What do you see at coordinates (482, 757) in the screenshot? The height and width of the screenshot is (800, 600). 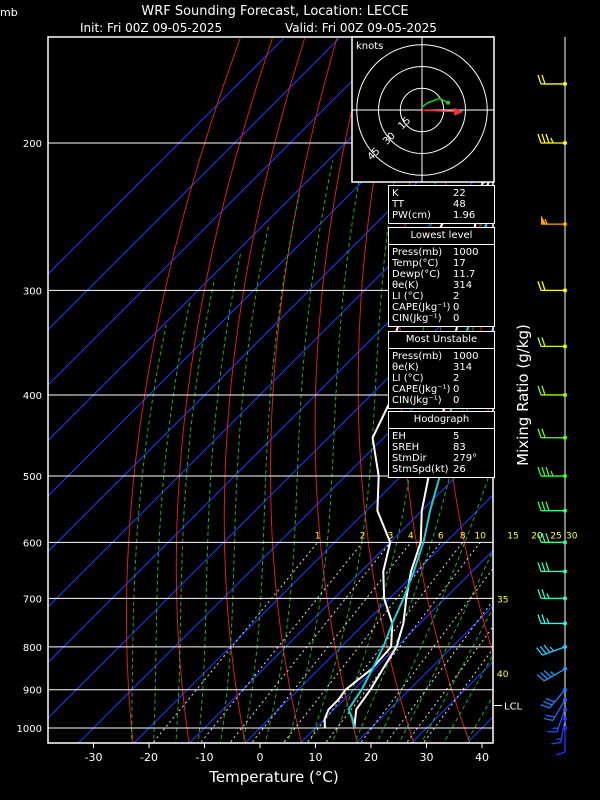 I see `temp-tick-label: 40` at bounding box center [482, 757].